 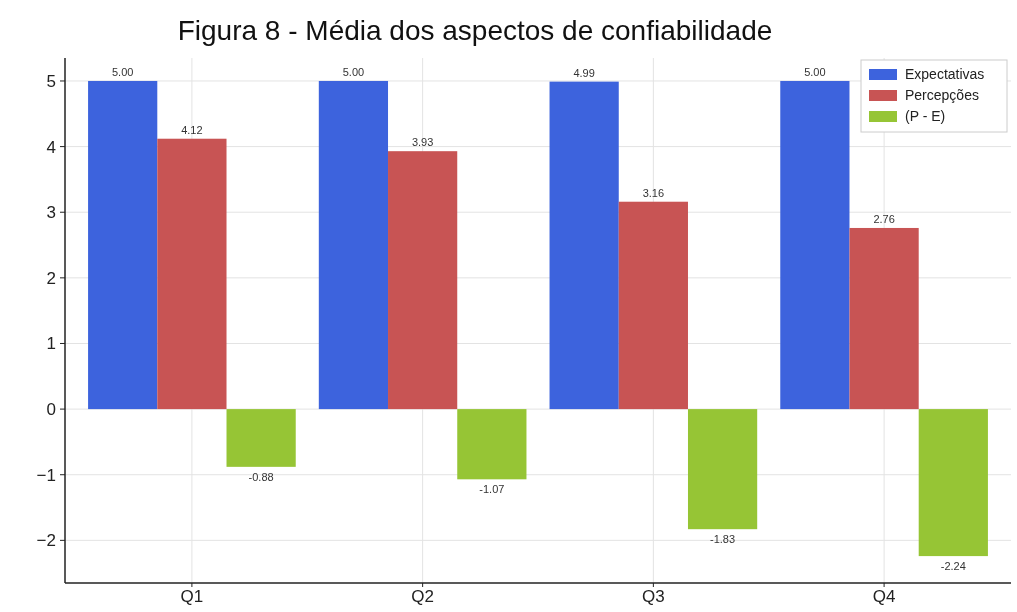 I want to click on legend-label: Expectativas, so click(x=945, y=73).